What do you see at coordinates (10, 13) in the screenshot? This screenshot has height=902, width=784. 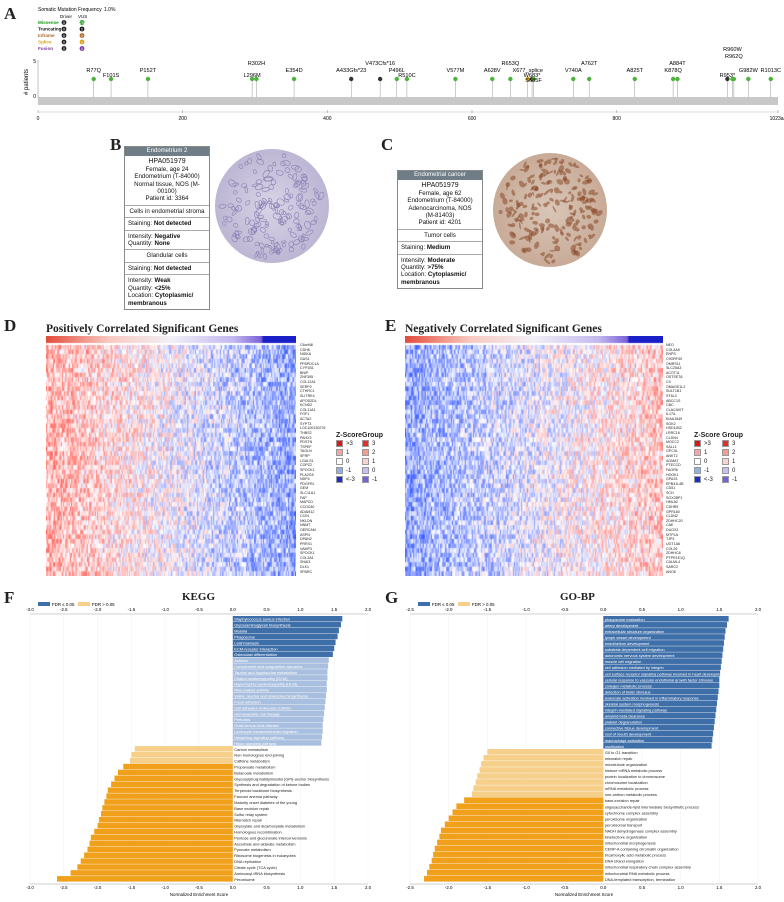 I see `panel-label-a: A` at bounding box center [10, 13].